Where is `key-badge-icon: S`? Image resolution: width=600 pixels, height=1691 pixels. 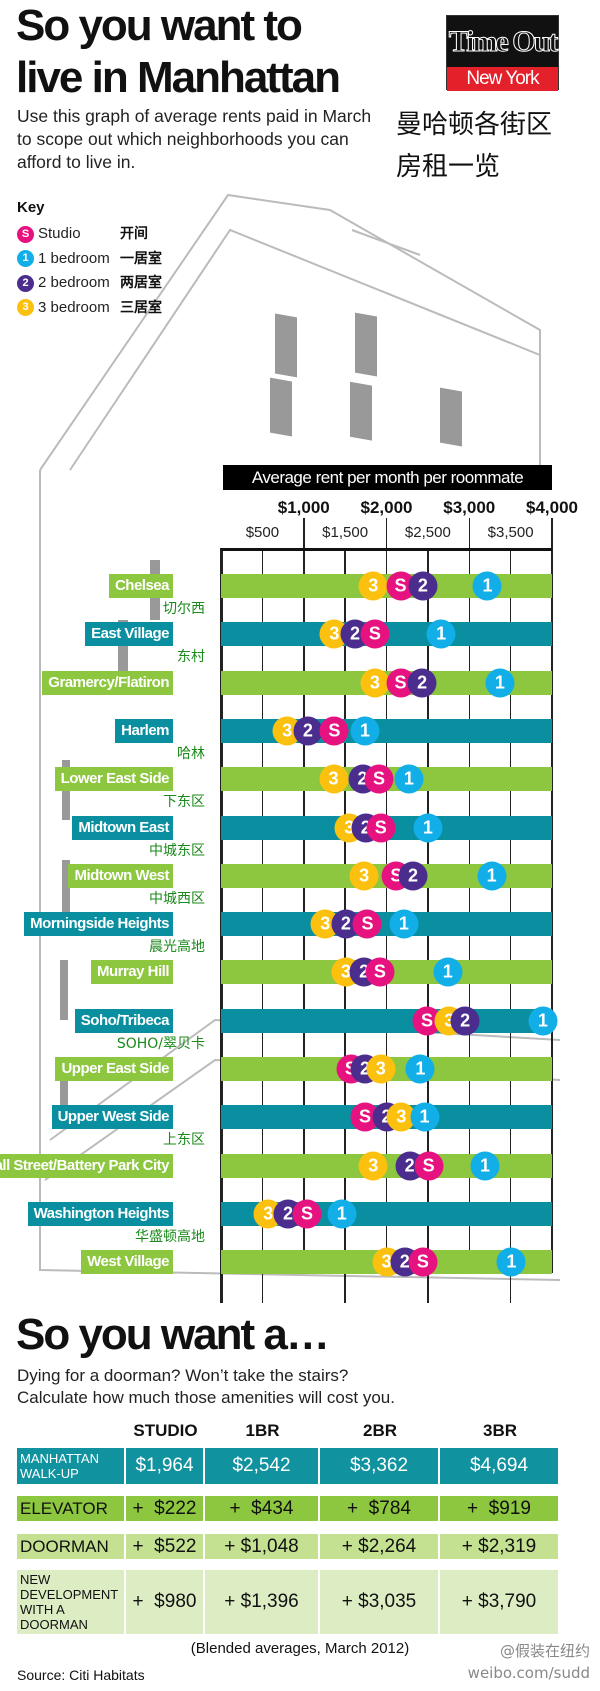
key-badge-icon: S is located at coordinates (25, 234).